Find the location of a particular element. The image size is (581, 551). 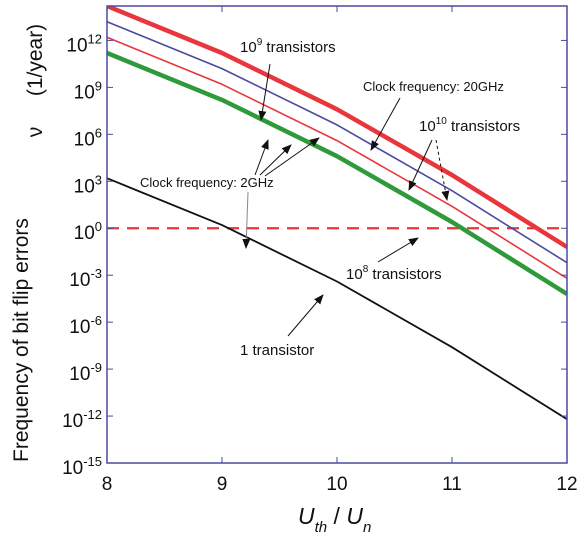

annotation-1e9-text: transistors is located at coordinates (298, 47).